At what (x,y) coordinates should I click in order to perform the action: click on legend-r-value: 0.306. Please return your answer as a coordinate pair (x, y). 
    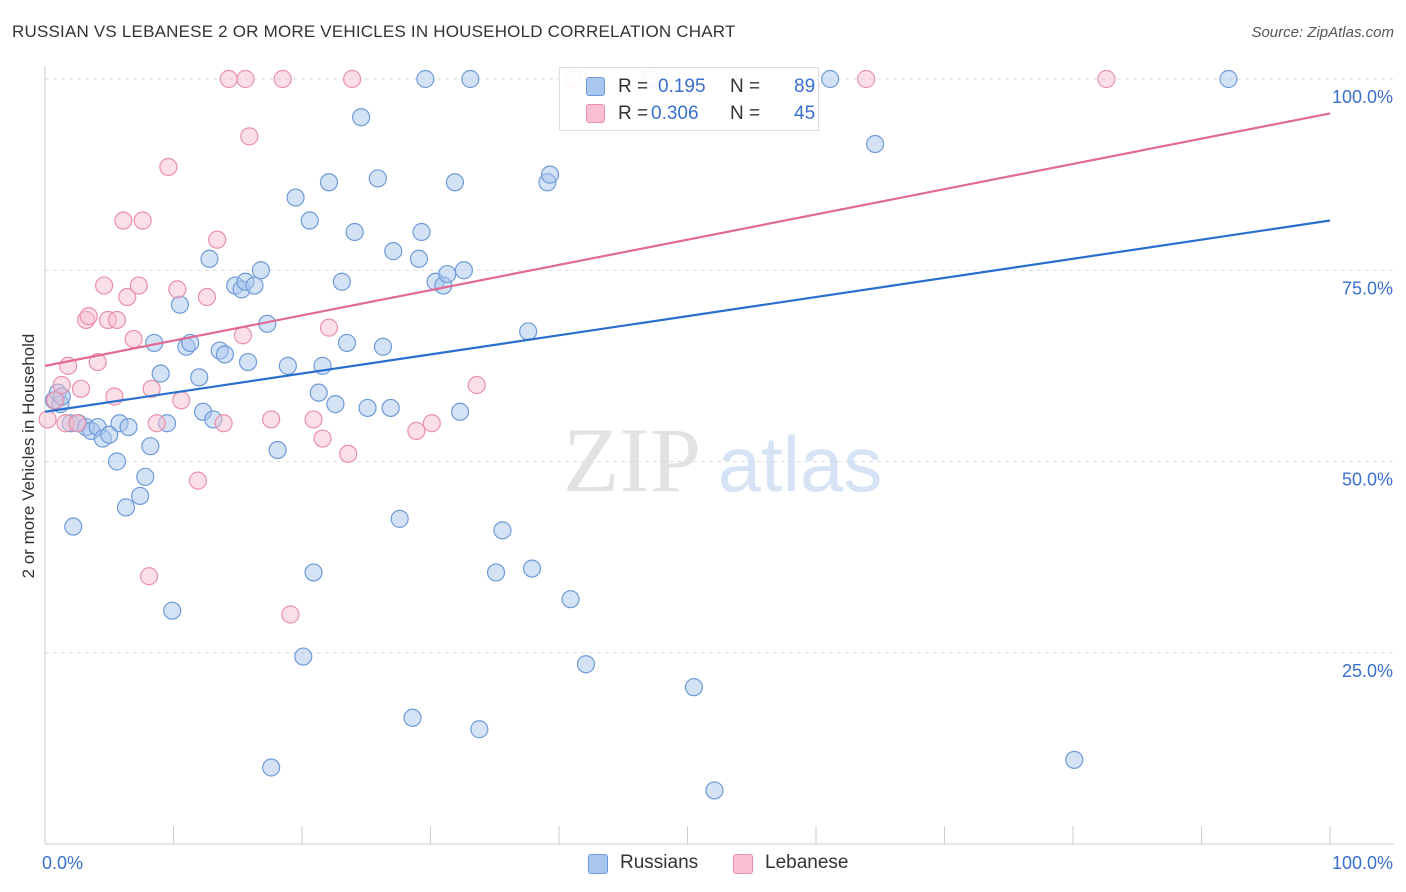
    Looking at the image, I should click on (675, 113).